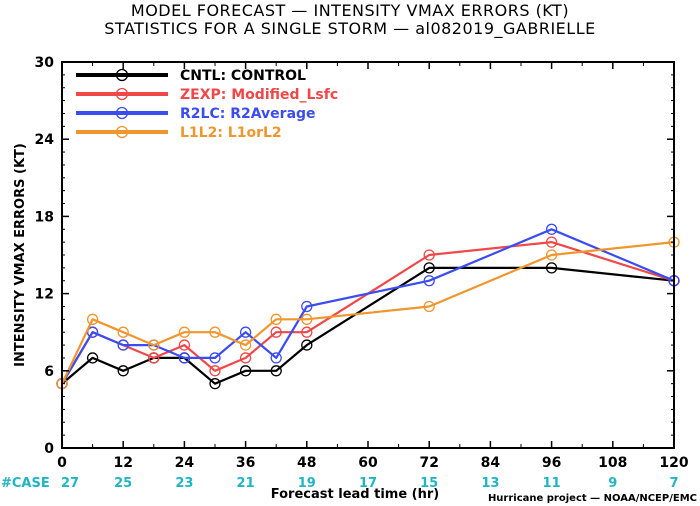 The width and height of the screenshot is (700, 506). I want to click on y-tick-label: 30, so click(45, 63).